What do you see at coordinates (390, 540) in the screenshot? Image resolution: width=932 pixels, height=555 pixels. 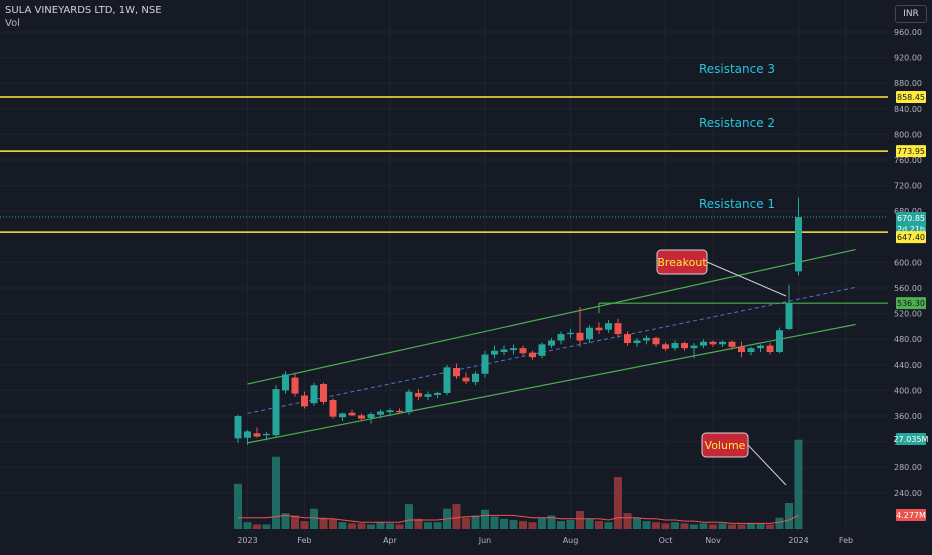 I see `x-tick-label: Apr` at bounding box center [390, 540].